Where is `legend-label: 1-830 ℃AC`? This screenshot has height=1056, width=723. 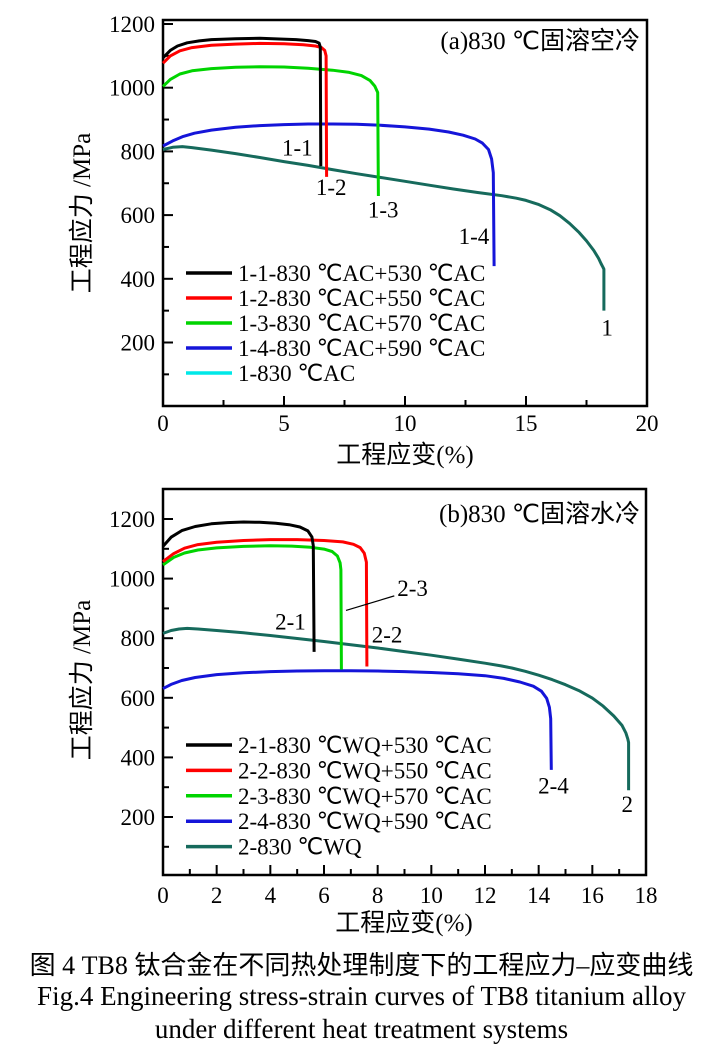 legend-label: 1-830 ℃AC is located at coordinates (296, 373).